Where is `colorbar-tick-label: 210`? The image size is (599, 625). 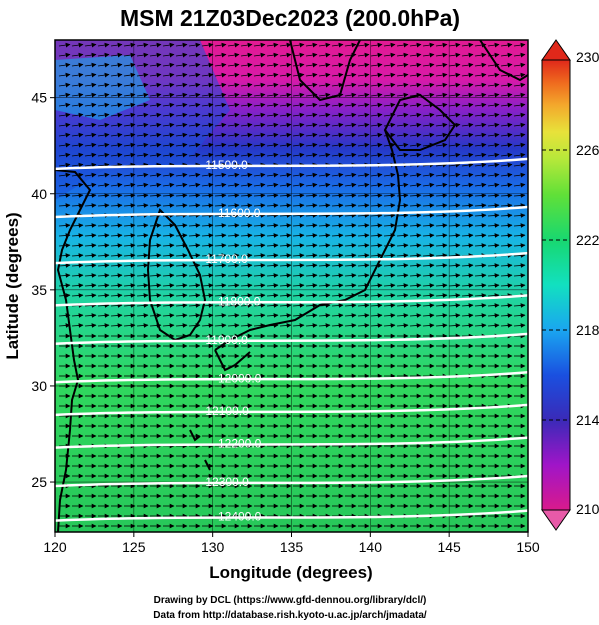 colorbar-tick-label: 210 is located at coordinates (587, 509).